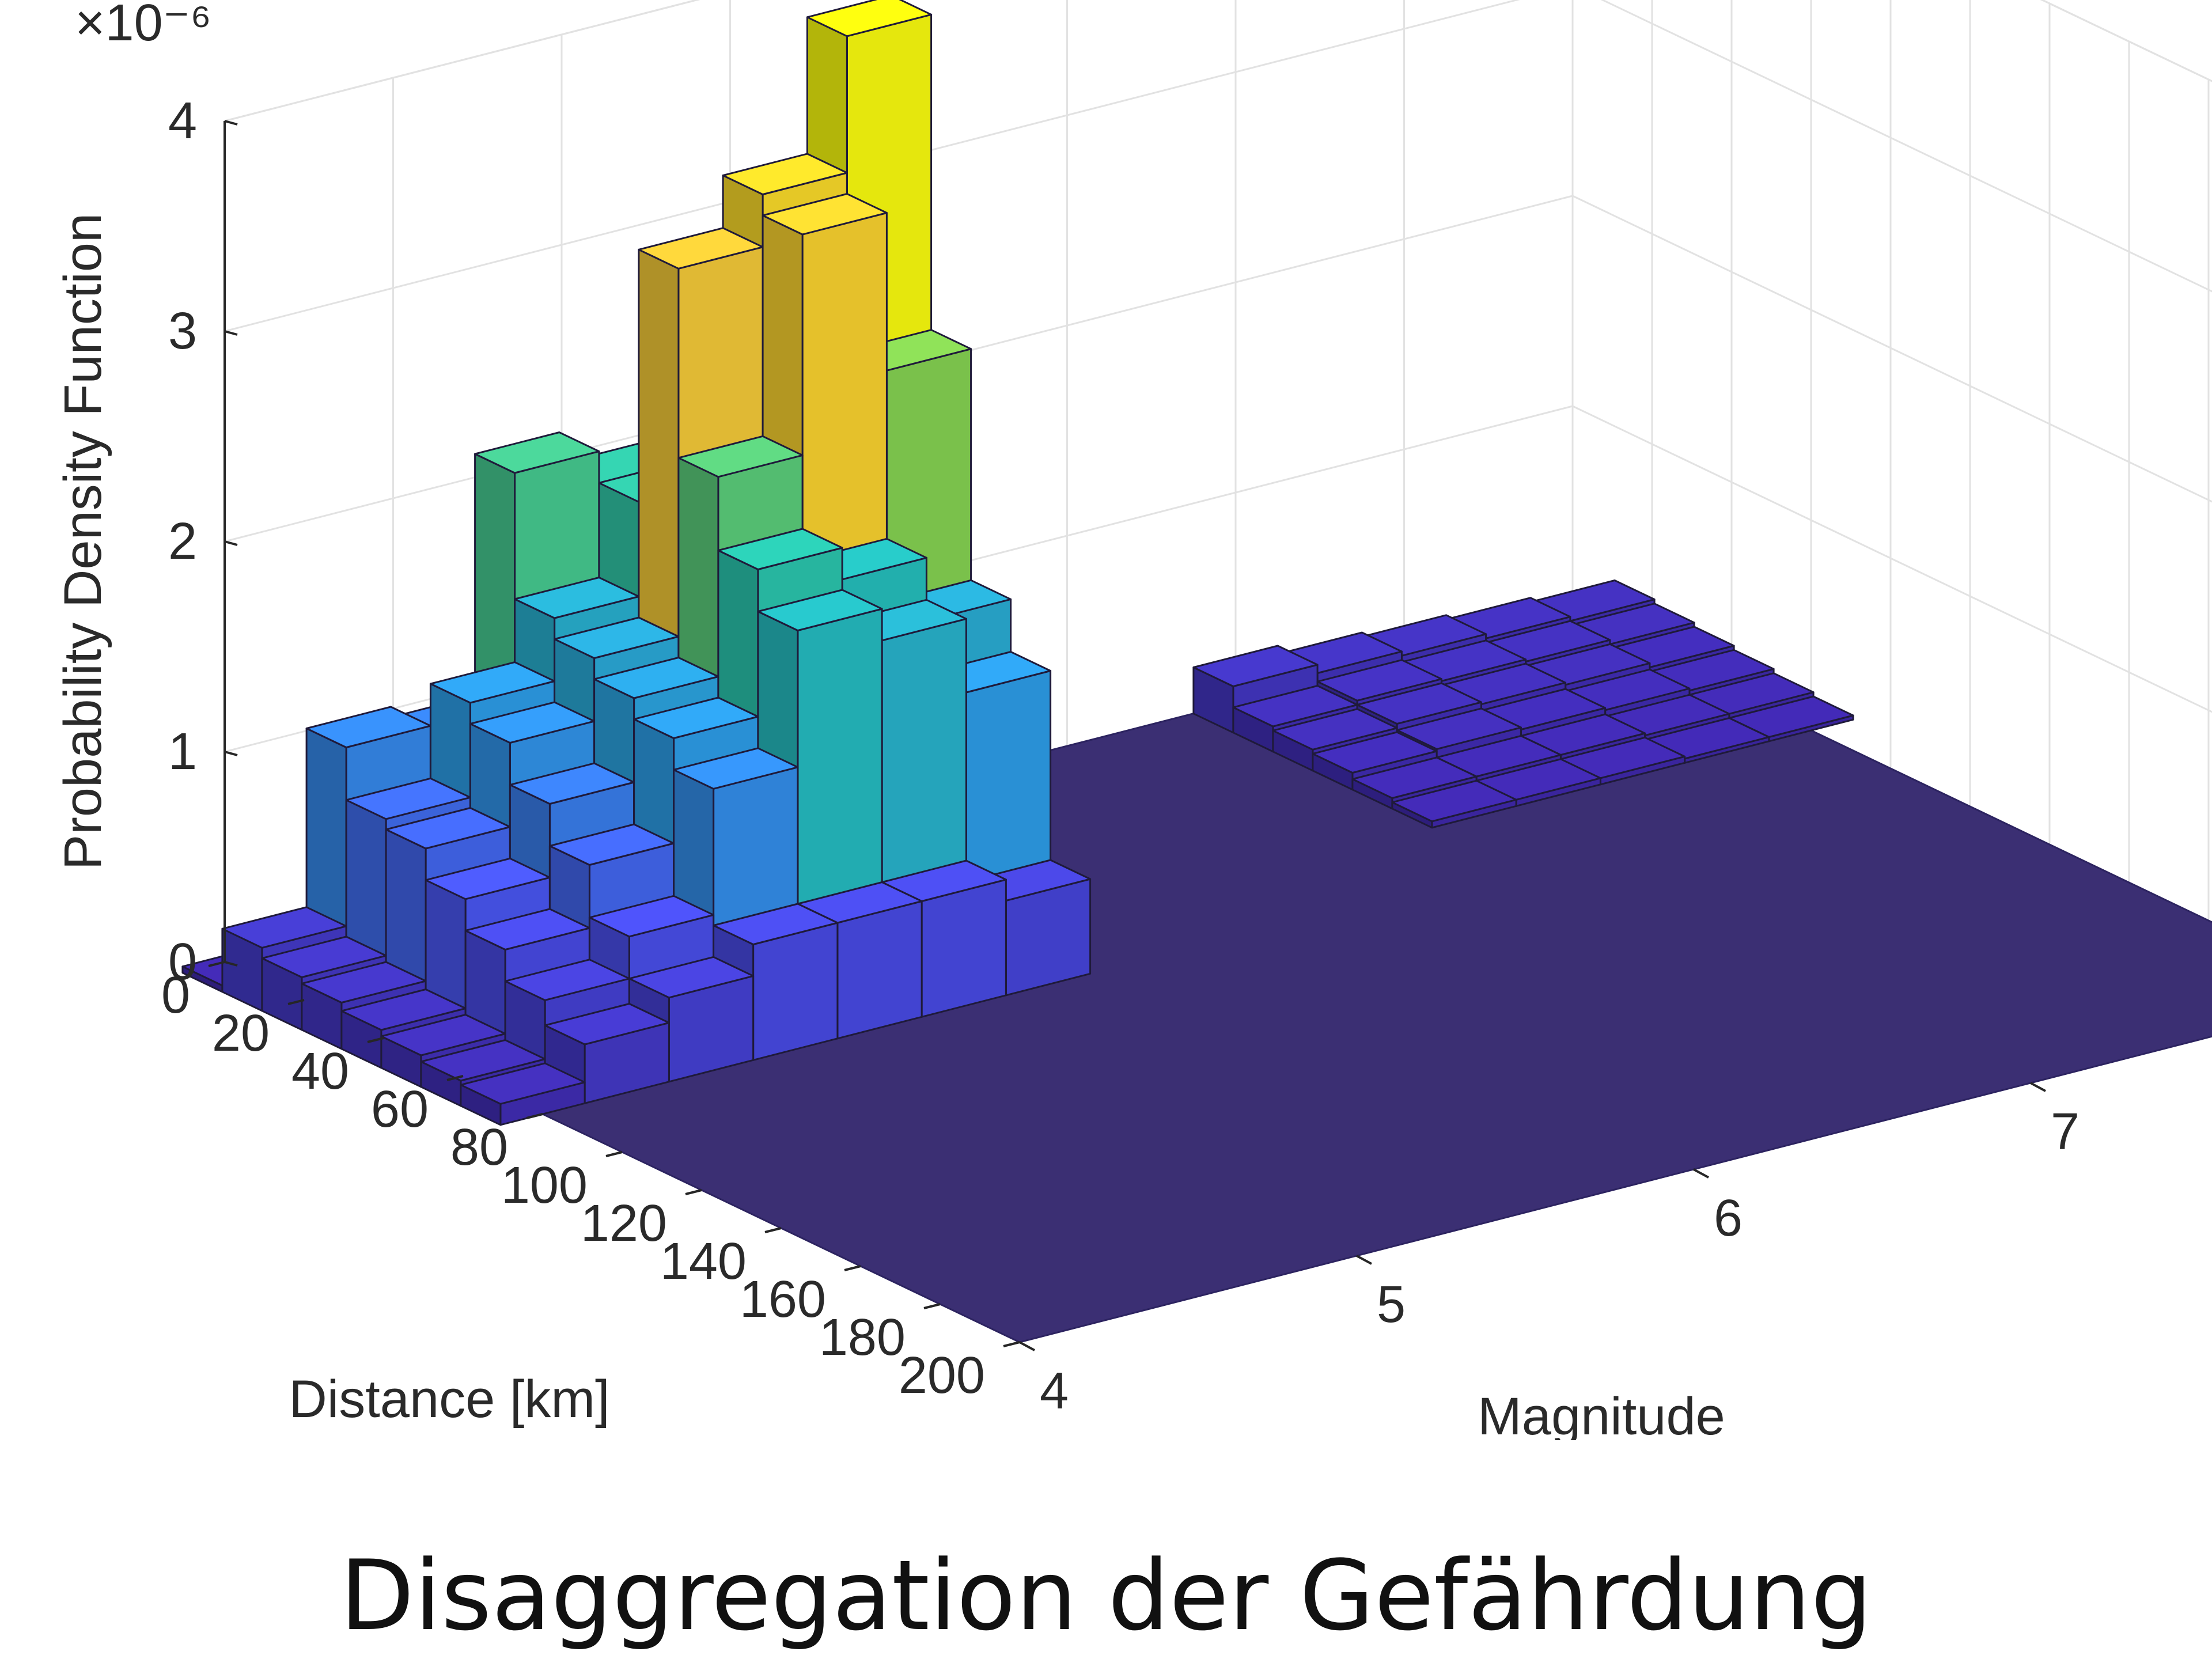 The width and height of the screenshot is (2212, 1659). What do you see at coordinates (544, 1185) in the screenshot?
I see `x-tick-label: 100` at bounding box center [544, 1185].